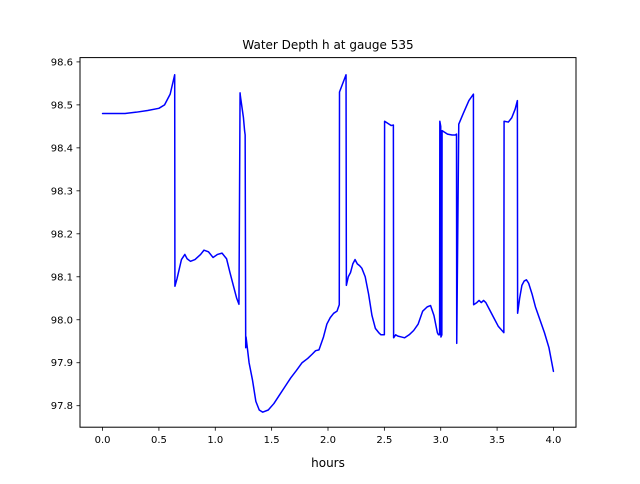 This screenshot has height=484, width=640. I want to click on x-axis: 0.0 0.5 1.0 1.5 2.0 2.5 3.0 3.5 4.0, so click(328, 436).